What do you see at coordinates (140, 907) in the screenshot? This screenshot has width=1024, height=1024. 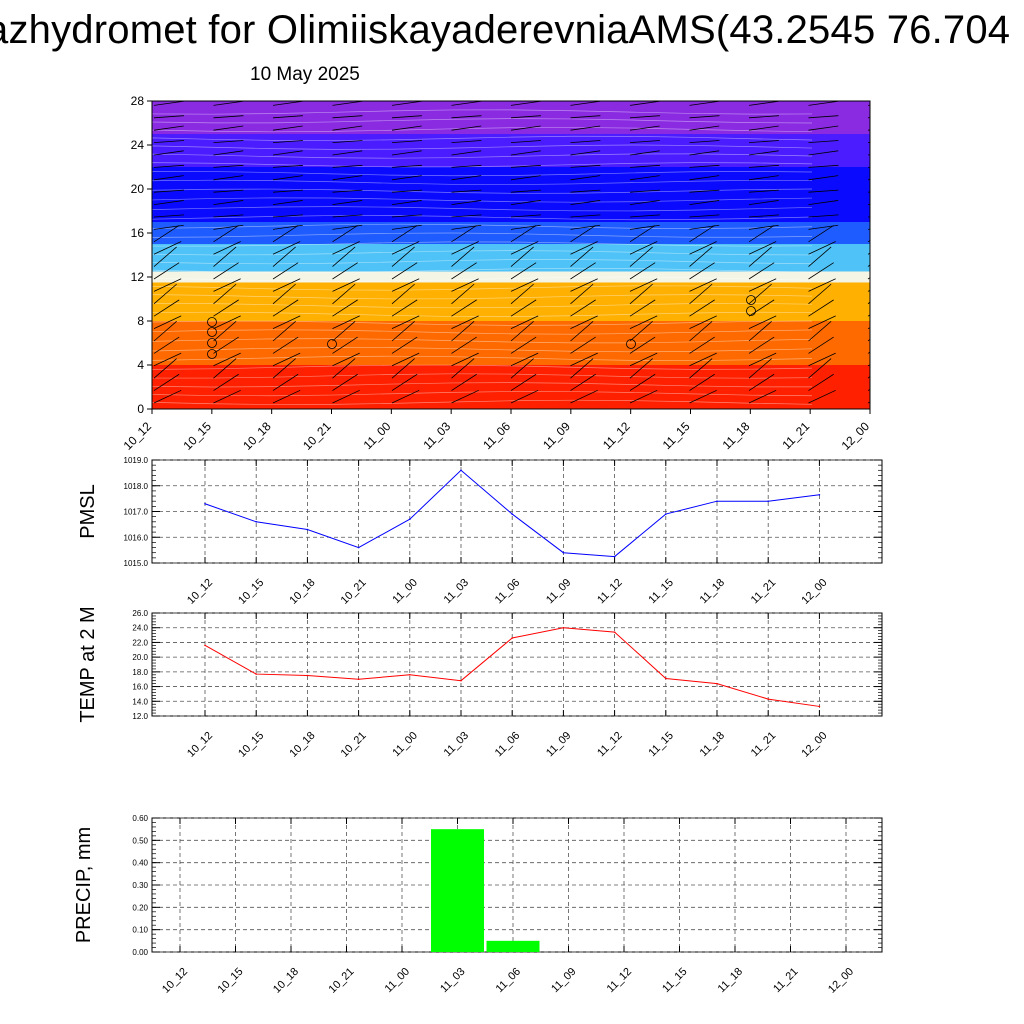 I see `y-tick-label: 0.20` at bounding box center [140, 907].